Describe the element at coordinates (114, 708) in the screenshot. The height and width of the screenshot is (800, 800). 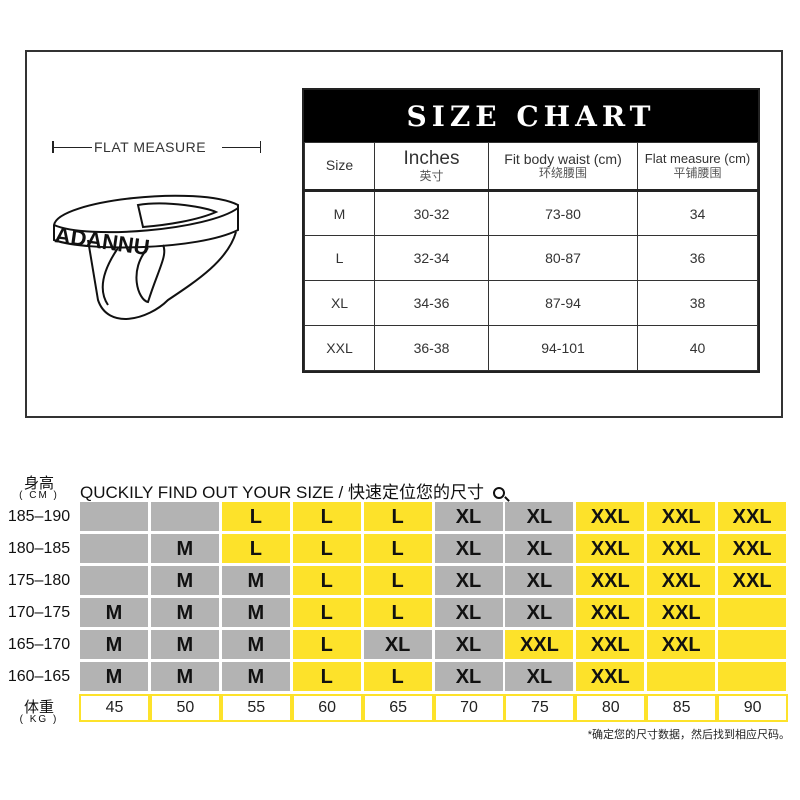
I see `weight-value: 45` at that location.